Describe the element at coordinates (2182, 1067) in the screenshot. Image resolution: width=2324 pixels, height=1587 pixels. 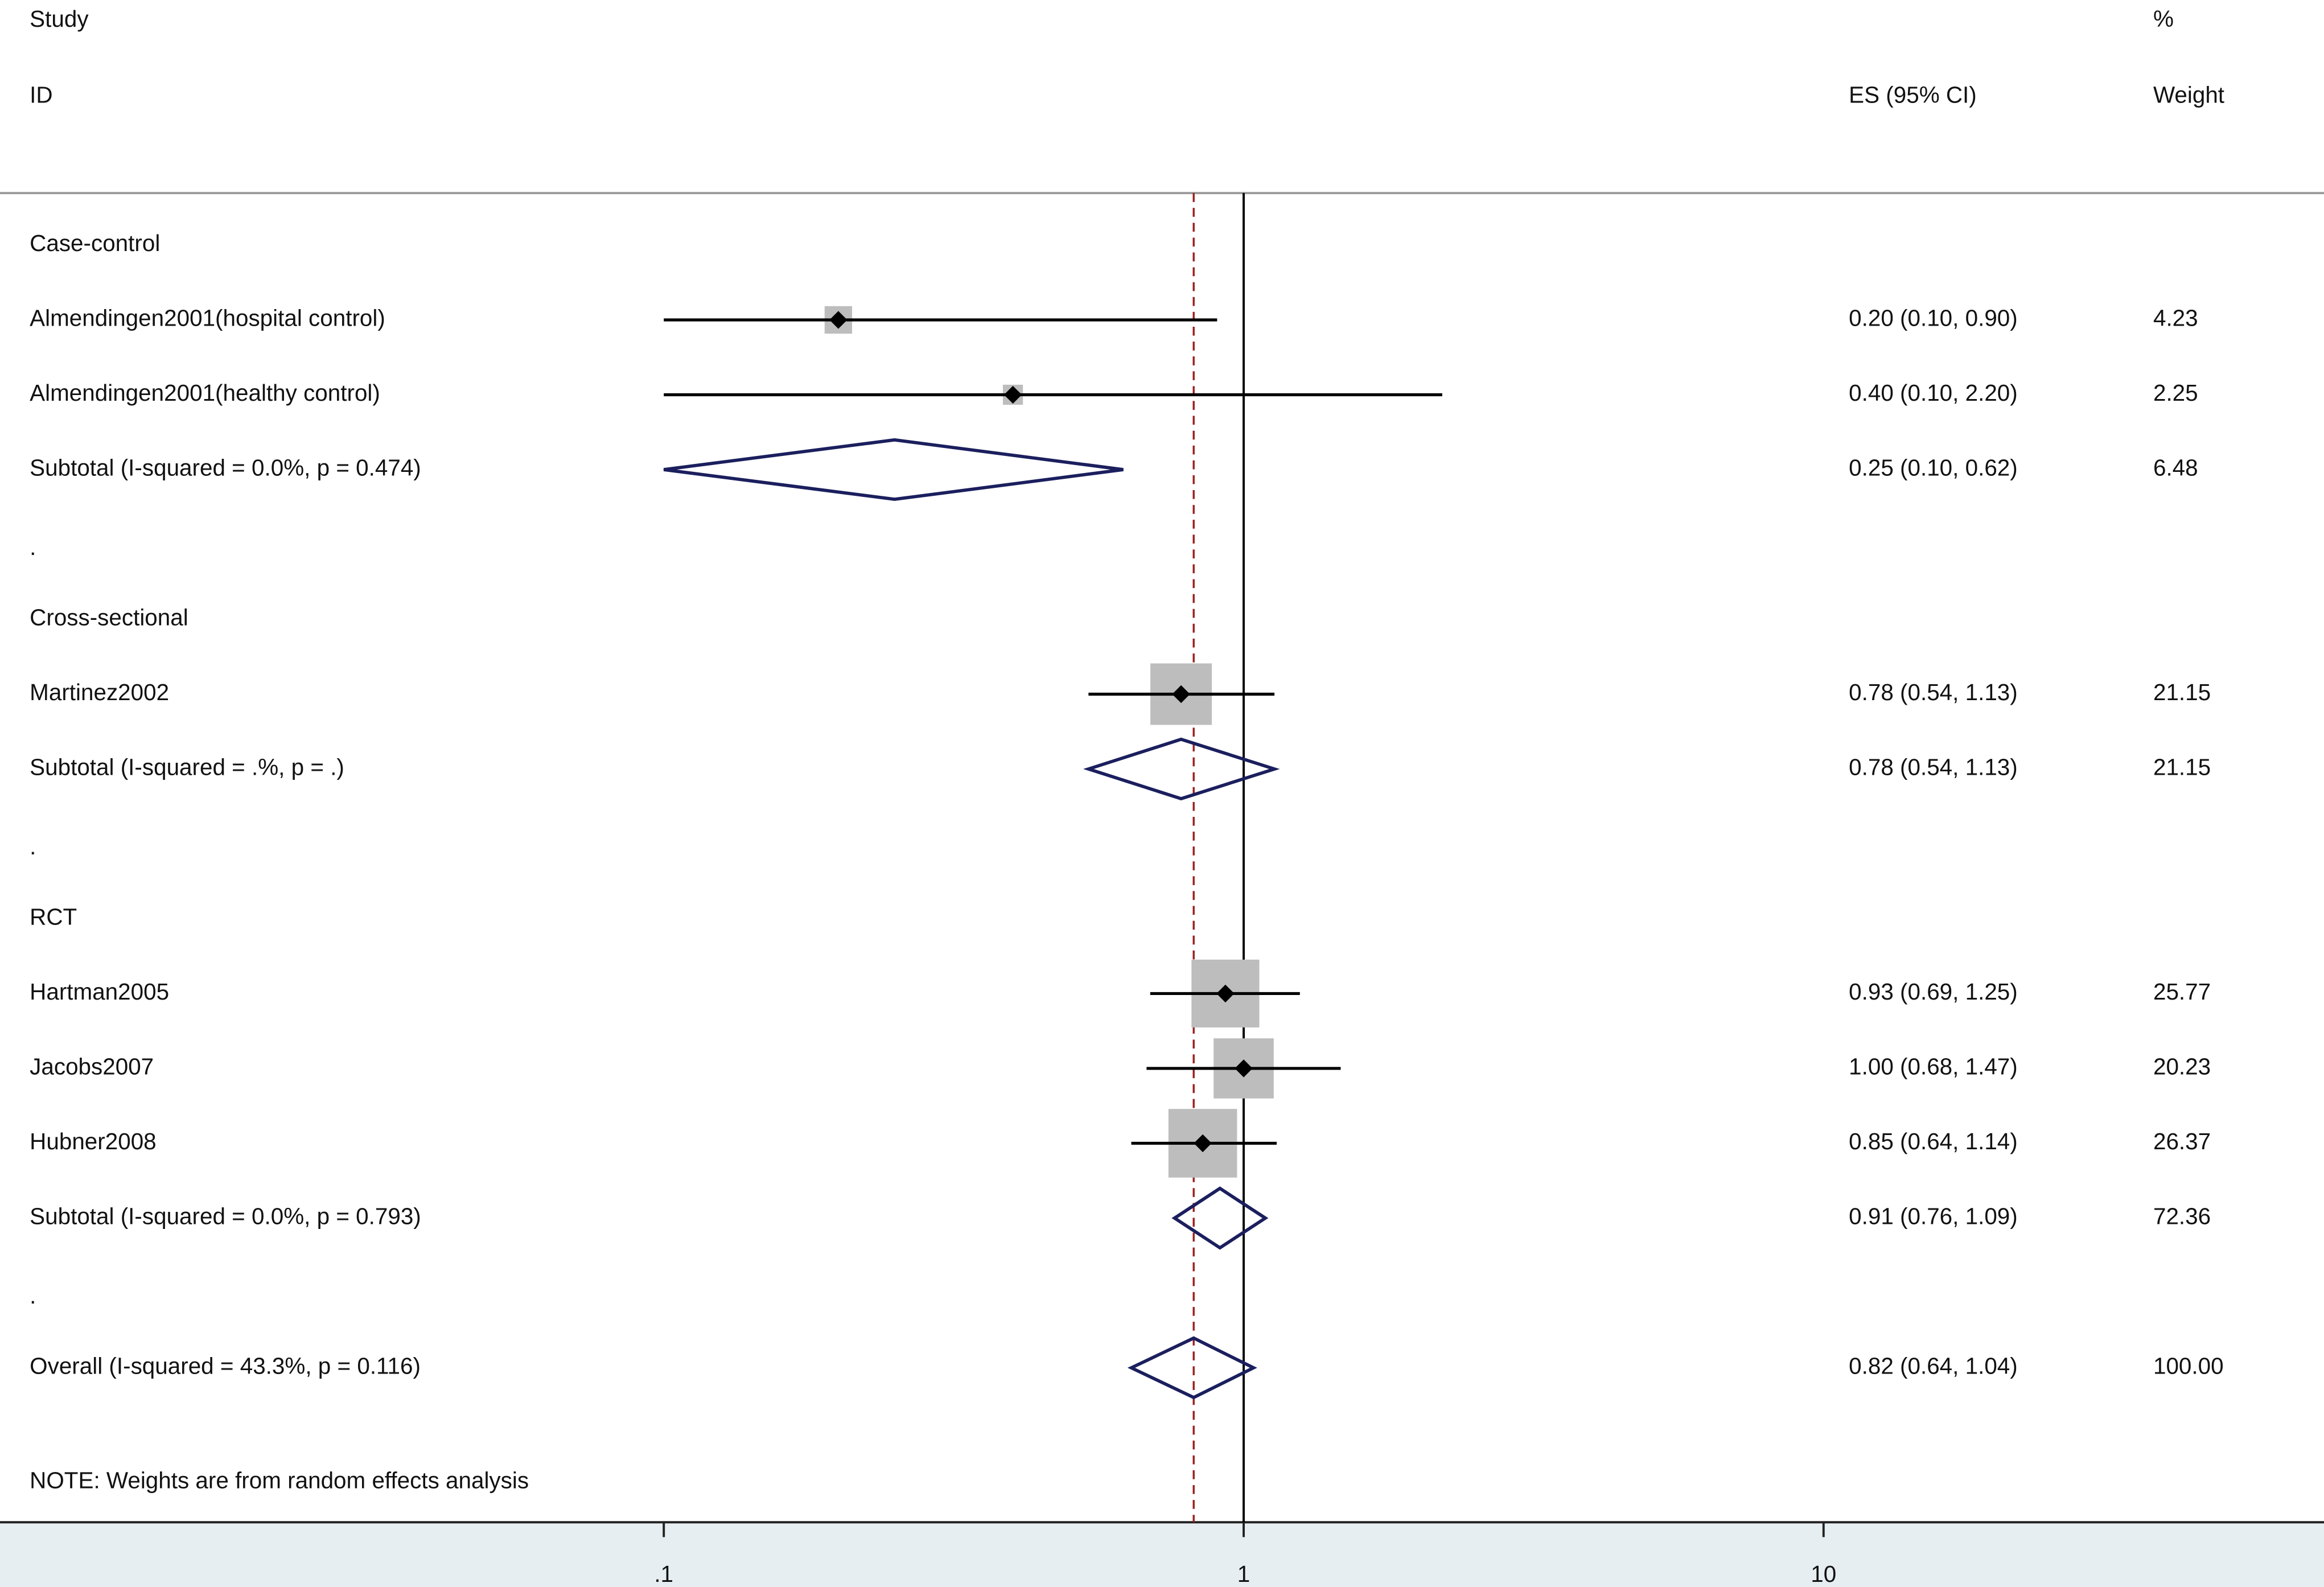
I see `weight-label: 20.23` at that location.